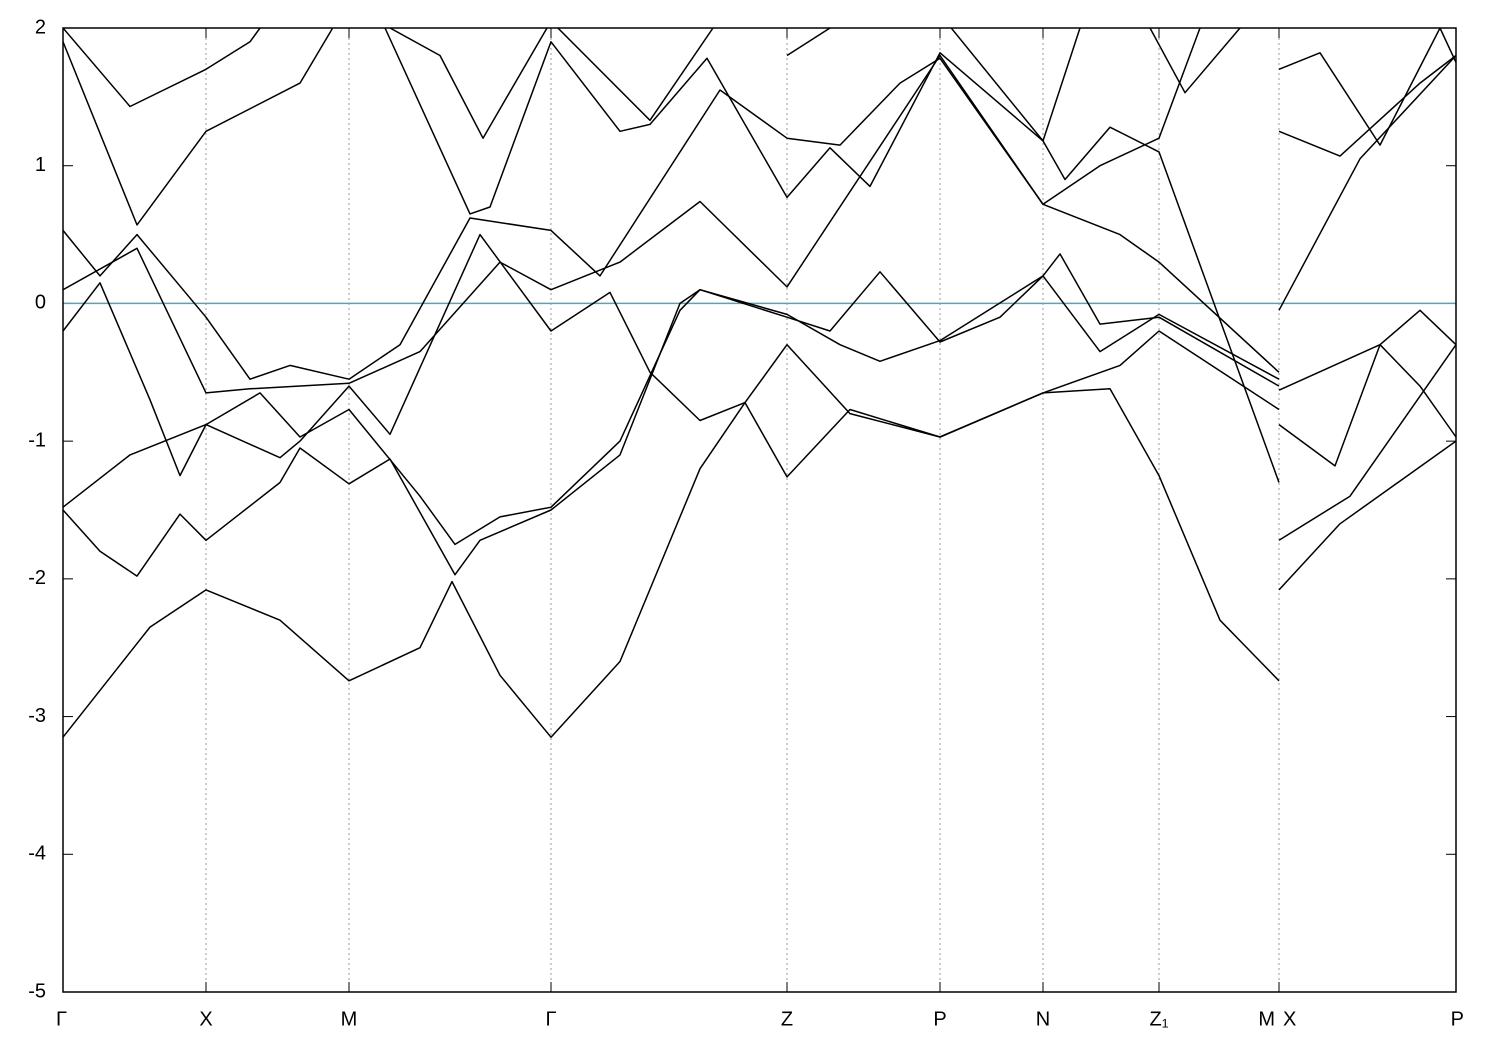 This screenshot has width=1500, height=1050. I want to click on y-tick-label: -5, so click(37, 991).